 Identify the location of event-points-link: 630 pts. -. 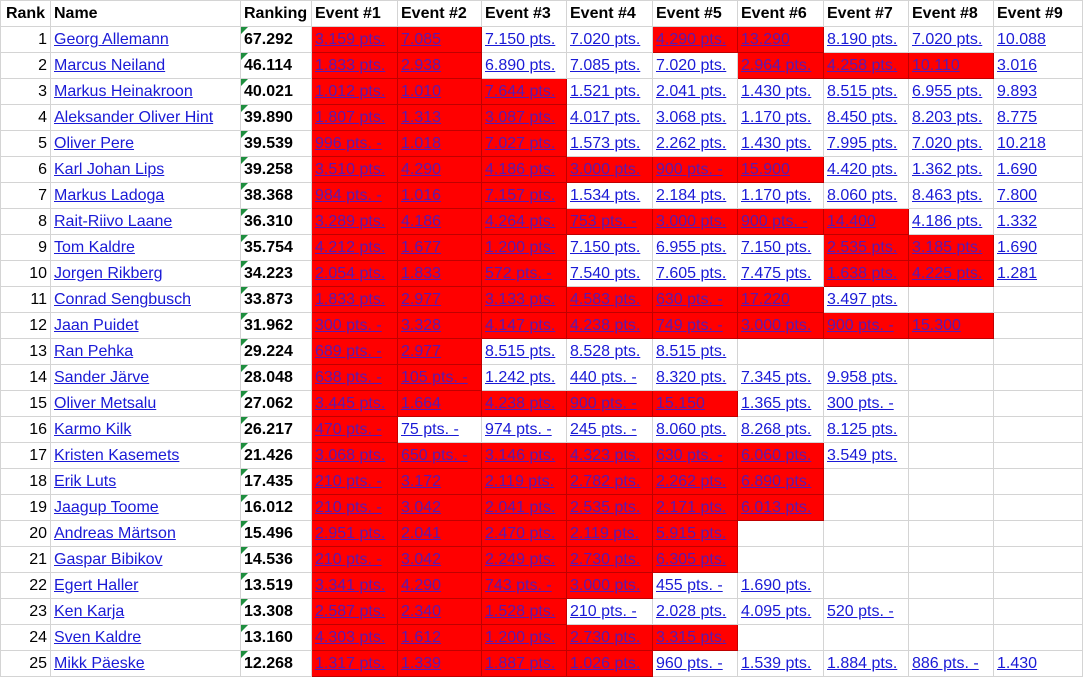
(689, 299).